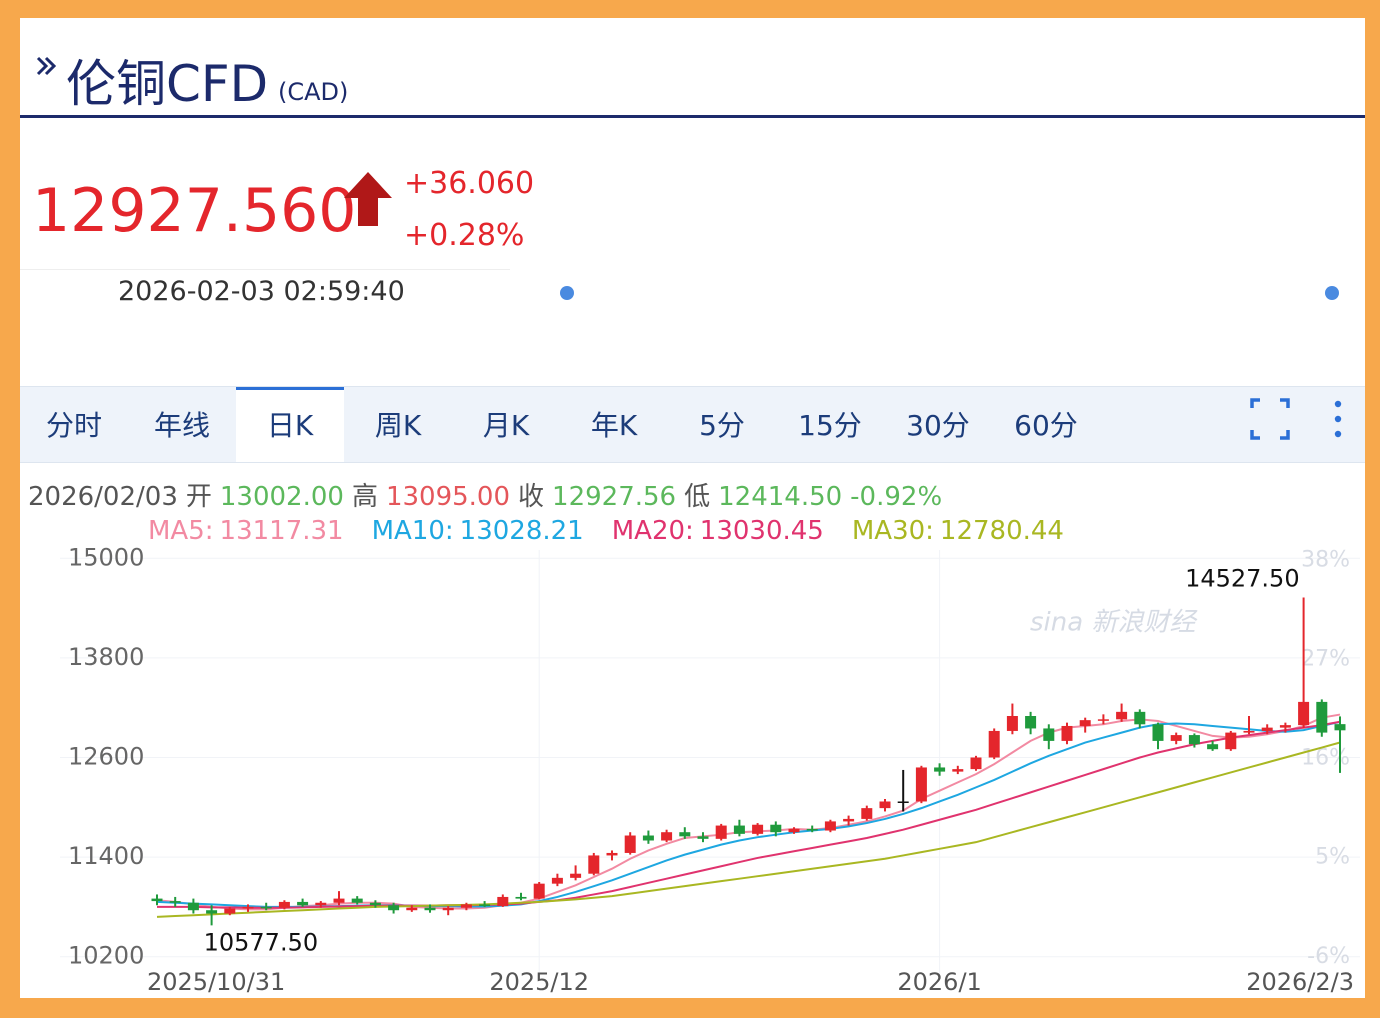 The image size is (1380, 1018). I want to click on period-tab: 周K, so click(398, 425).